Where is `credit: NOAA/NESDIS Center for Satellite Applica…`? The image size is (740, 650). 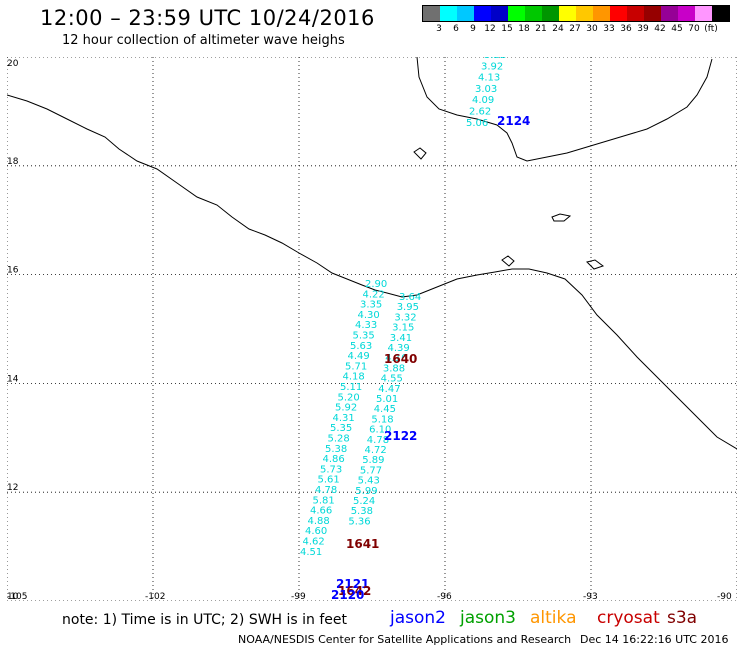
credit: NOAA/NESDIS Center for Satellite Applica… is located at coordinates (405, 639).